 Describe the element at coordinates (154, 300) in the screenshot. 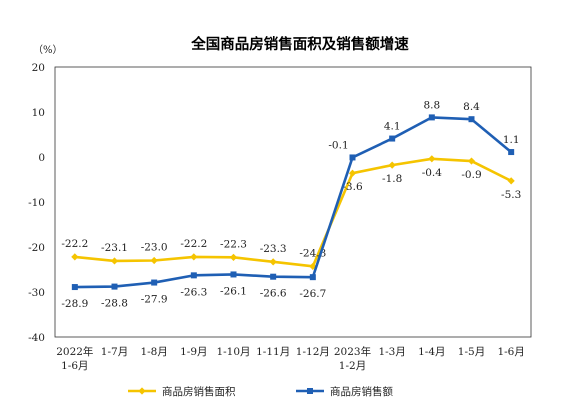

I see `data-label: -27.9` at that location.